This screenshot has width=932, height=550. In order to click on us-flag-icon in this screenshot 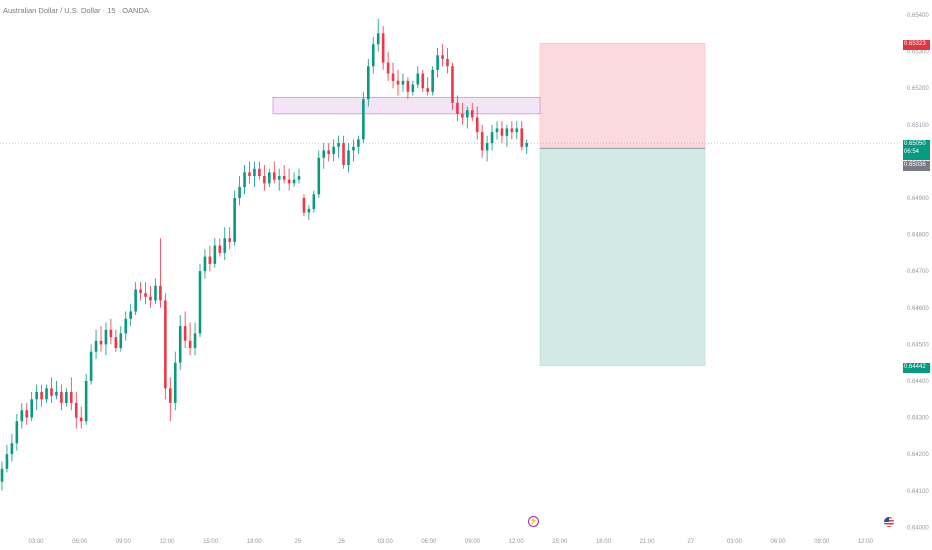, I will do `click(889, 522)`.